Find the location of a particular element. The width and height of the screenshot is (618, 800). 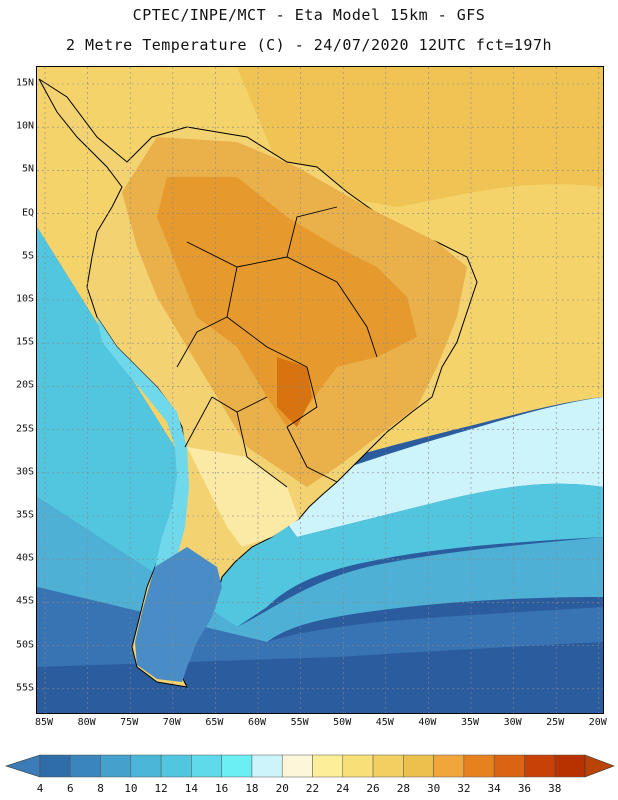

colorbar-label: 32 is located at coordinates (464, 788).